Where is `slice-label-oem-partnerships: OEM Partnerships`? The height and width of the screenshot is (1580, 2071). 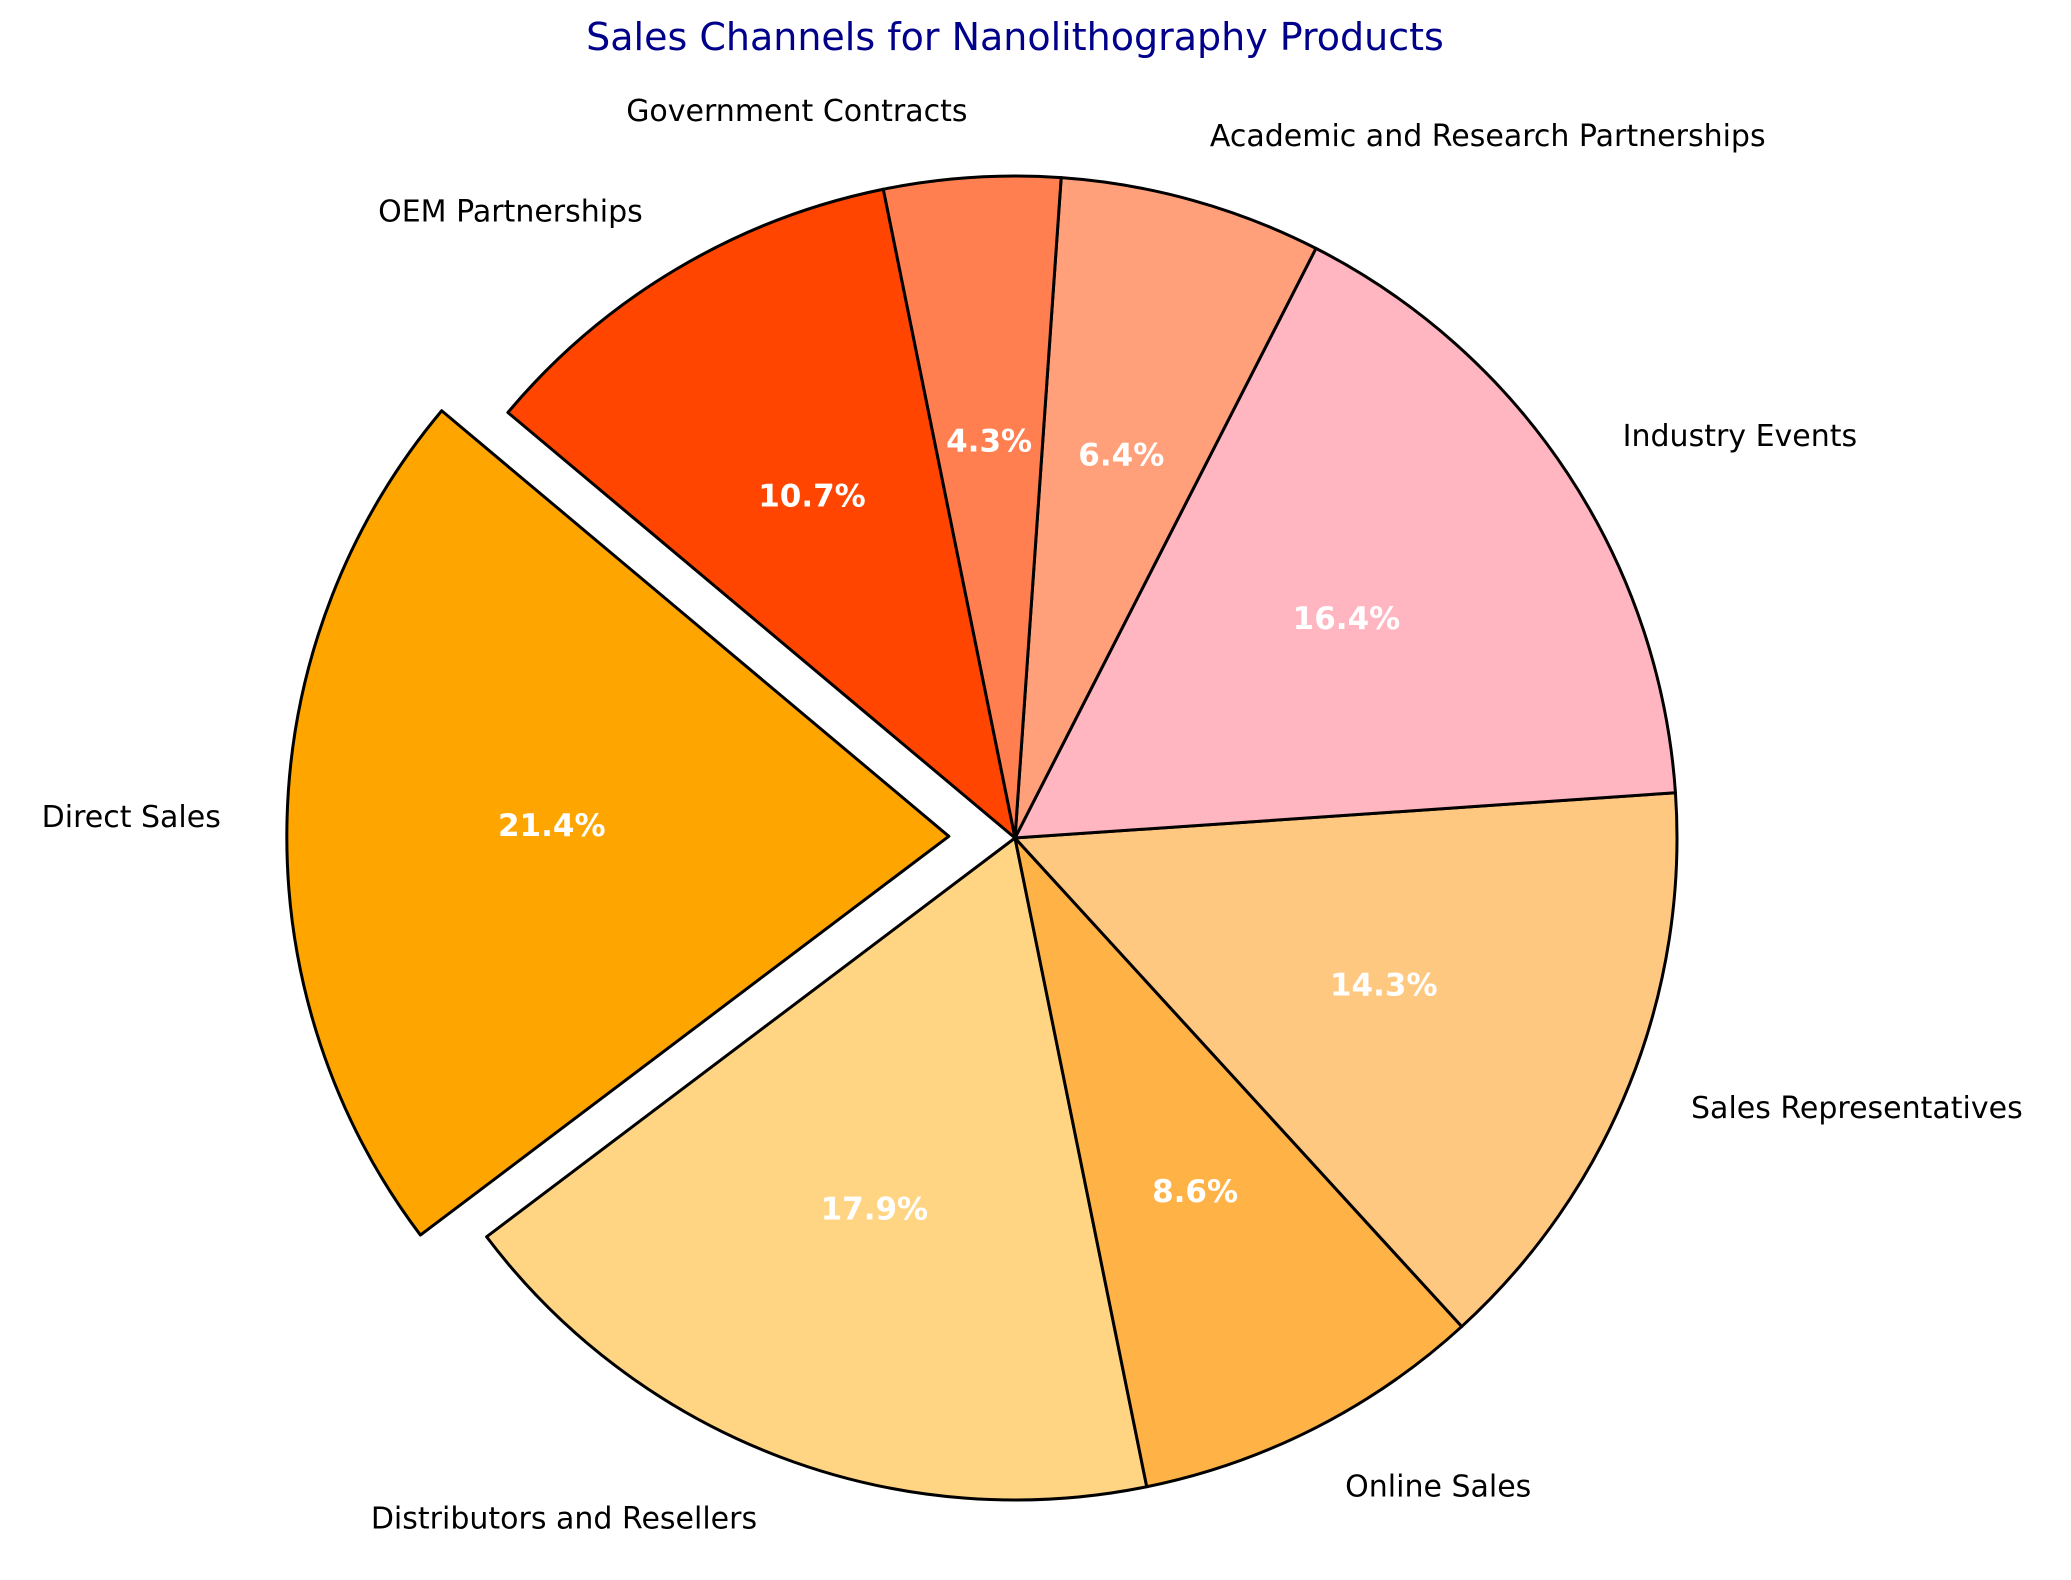
slice-label-oem-partnerships: OEM Partnerships is located at coordinates (510, 212).